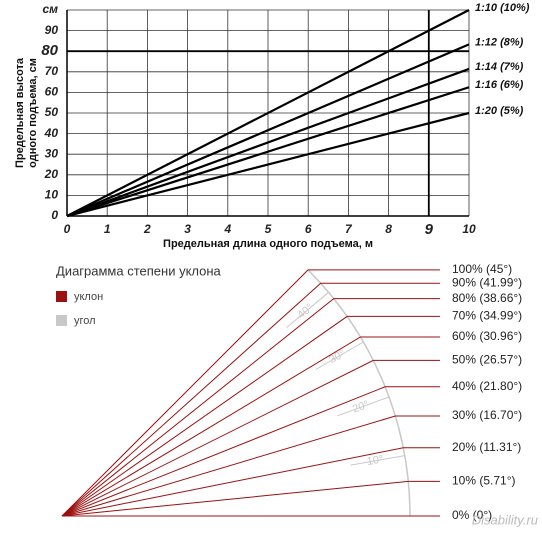 The image size is (542, 537). What do you see at coordinates (52, 92) in the screenshot?
I see `y-tick-label: 60` at bounding box center [52, 92].